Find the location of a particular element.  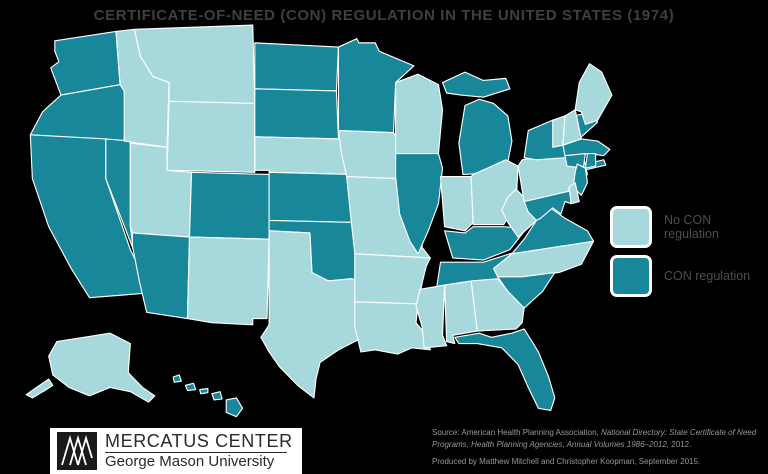

state-colorado is located at coordinates (229, 205).